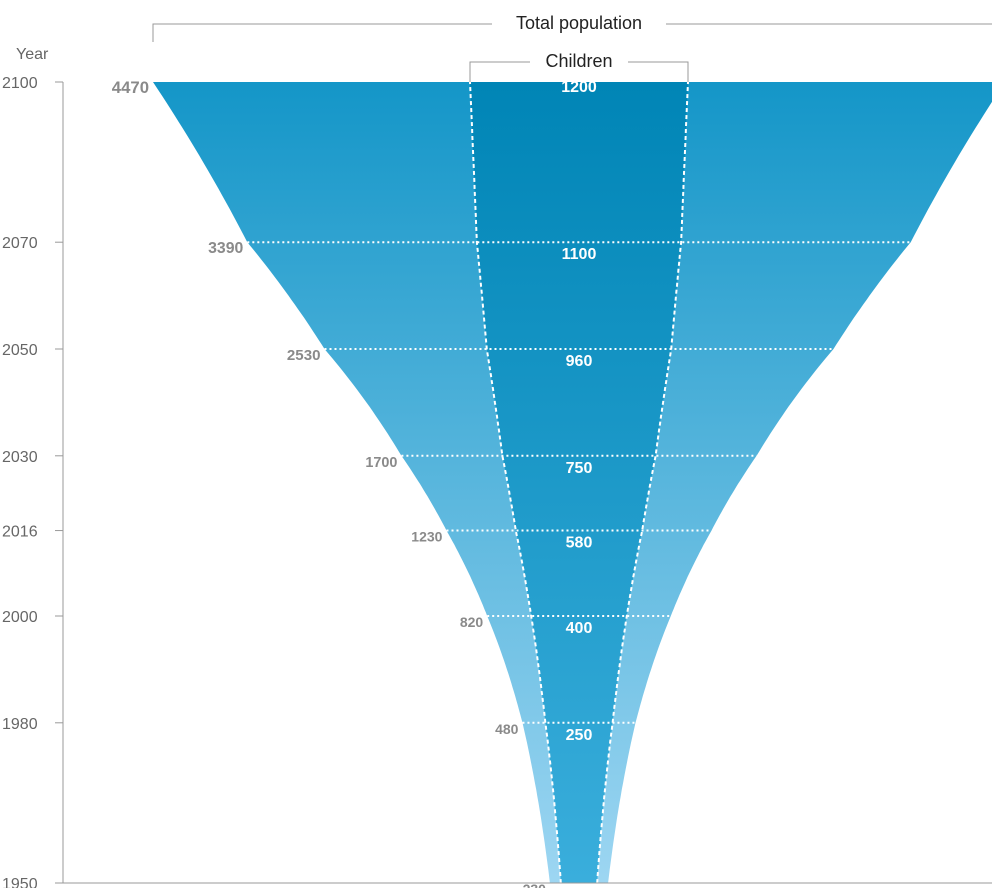 The width and height of the screenshot is (992, 888). What do you see at coordinates (304, 355) in the screenshot?
I see `total-population-value: 2530` at bounding box center [304, 355].